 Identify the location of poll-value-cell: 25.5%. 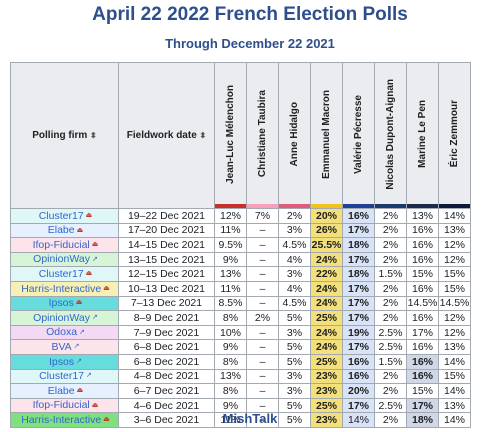
(326, 245).